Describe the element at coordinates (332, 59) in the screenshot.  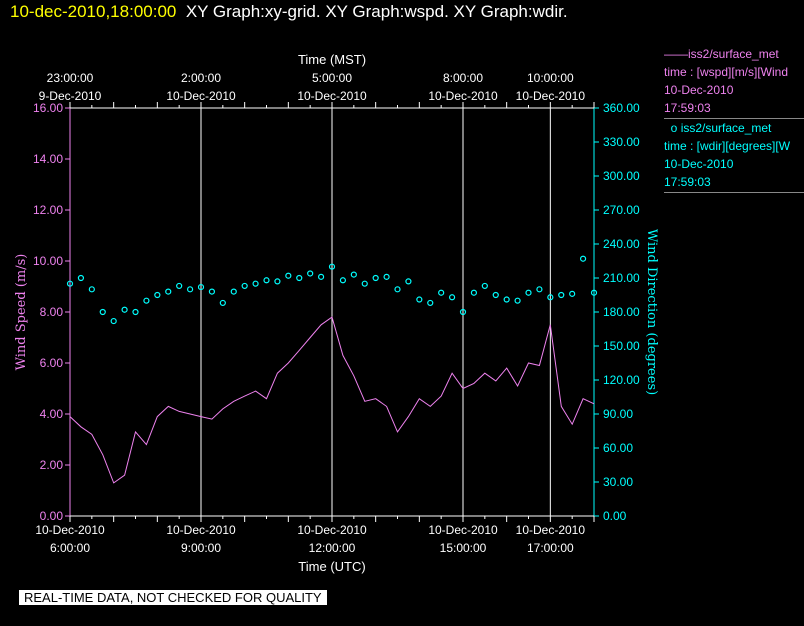
I see `x-axis-title-top: Time (MST)` at that location.